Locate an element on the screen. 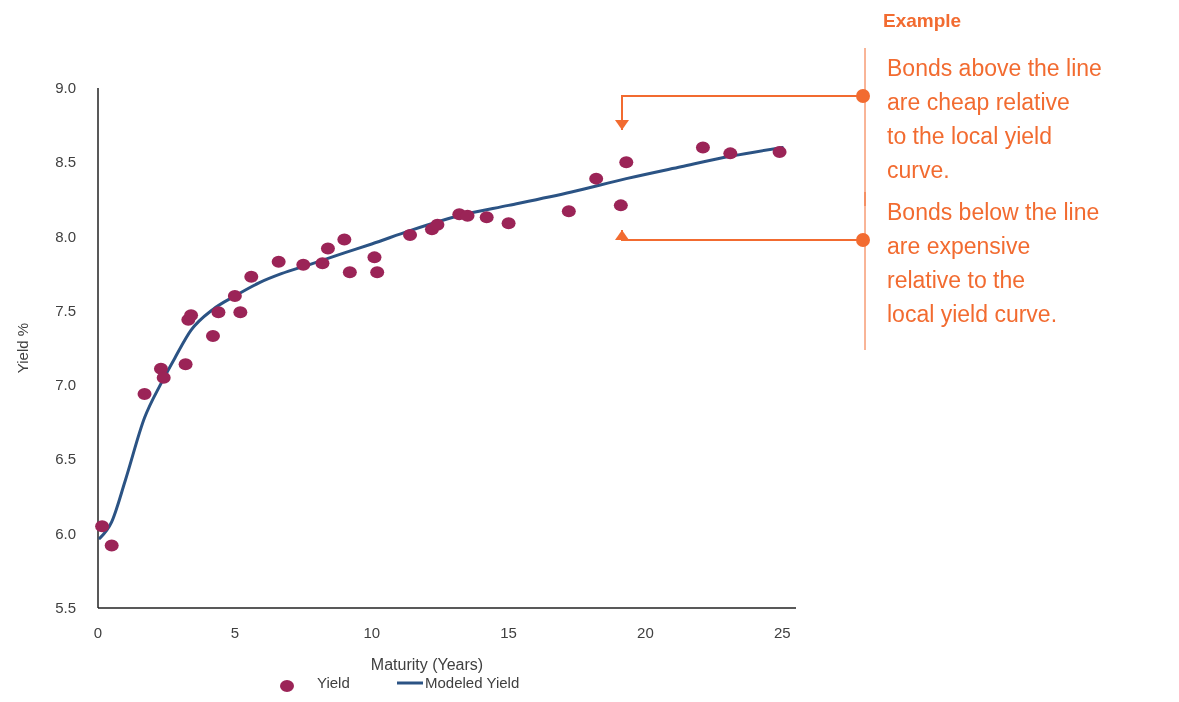 Image resolution: width=1179 pixels, height=702 pixels. x-tick-label: 0 is located at coordinates (98, 632).